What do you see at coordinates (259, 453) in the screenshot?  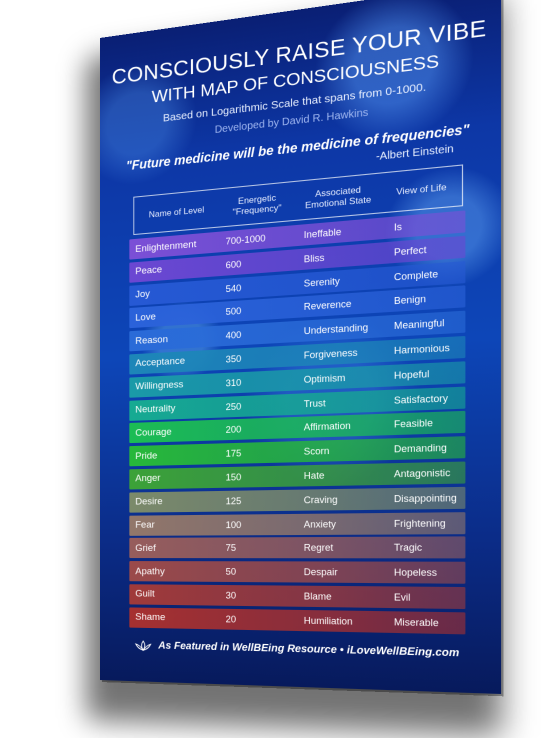 I see `frequency-value: 175` at bounding box center [259, 453].